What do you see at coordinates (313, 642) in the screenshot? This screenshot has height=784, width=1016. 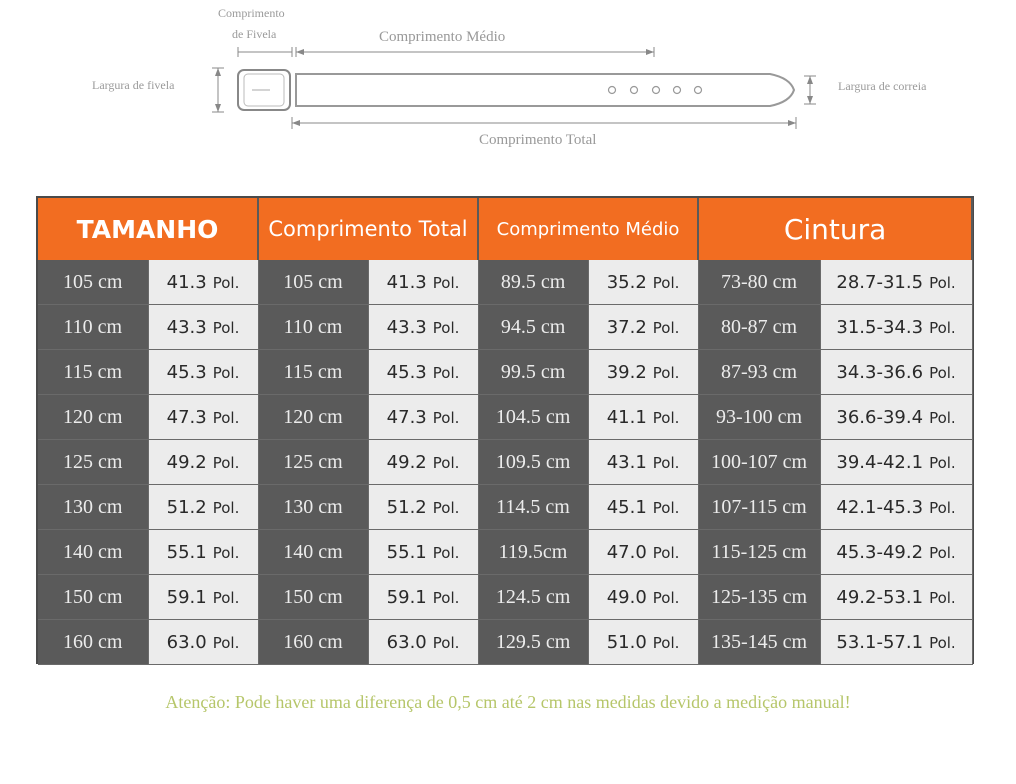 I see `total-cm-cell: 160 cm` at bounding box center [313, 642].